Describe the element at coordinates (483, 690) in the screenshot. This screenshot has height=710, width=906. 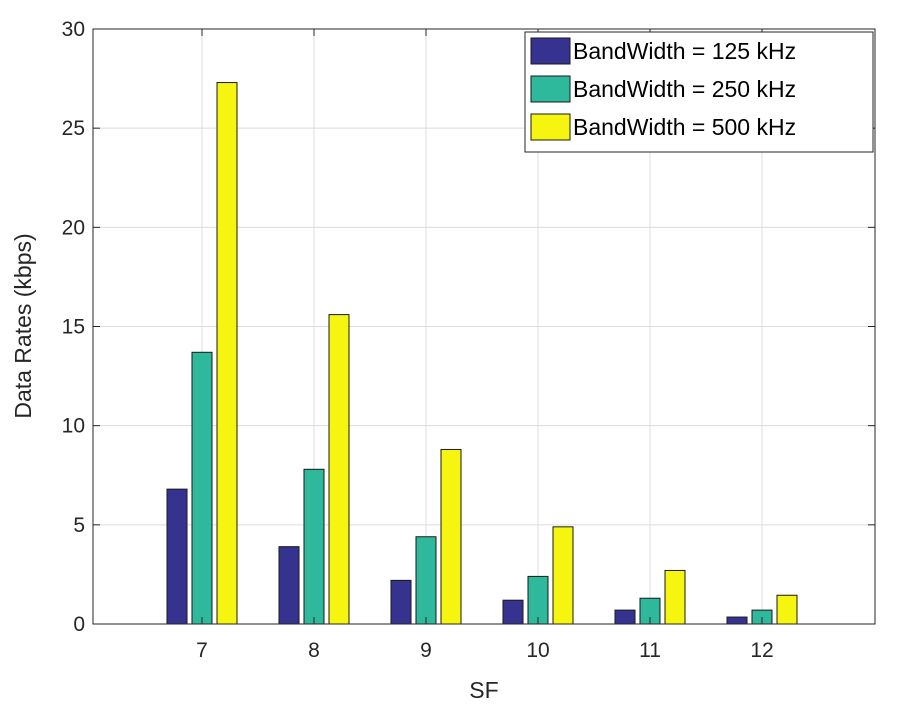
I see `x-axis-title: SF` at that location.